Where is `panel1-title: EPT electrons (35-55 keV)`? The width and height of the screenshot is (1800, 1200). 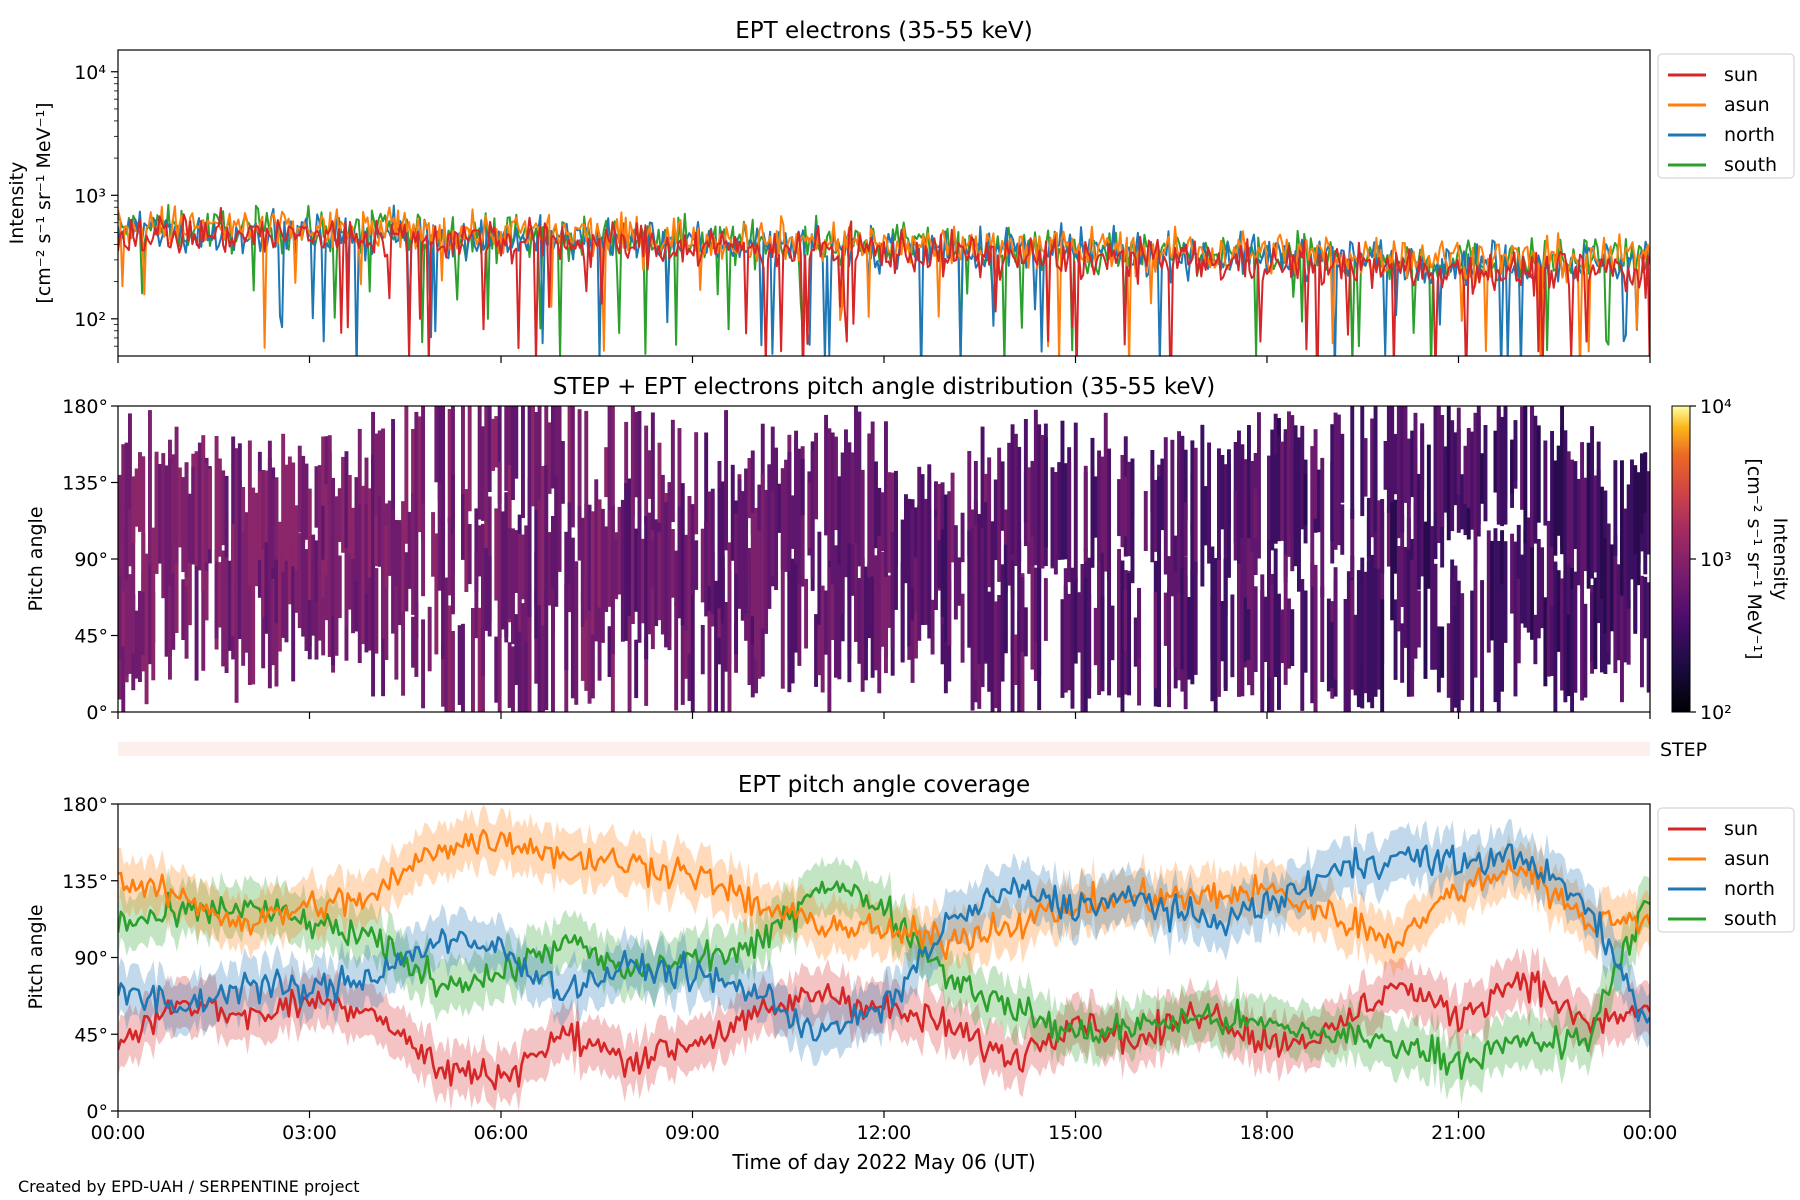
panel1-title: EPT electrons (35-55 keV) is located at coordinates (883, 31).